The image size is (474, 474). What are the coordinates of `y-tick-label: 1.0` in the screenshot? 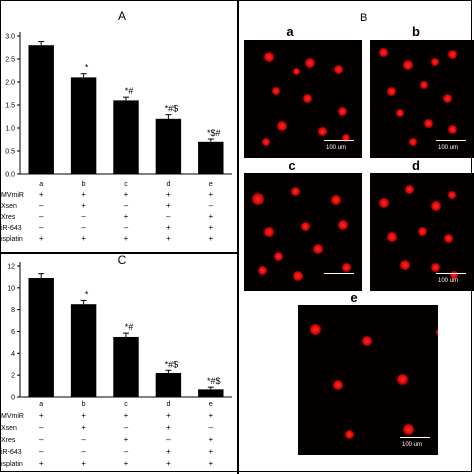 It's located at (10, 129).